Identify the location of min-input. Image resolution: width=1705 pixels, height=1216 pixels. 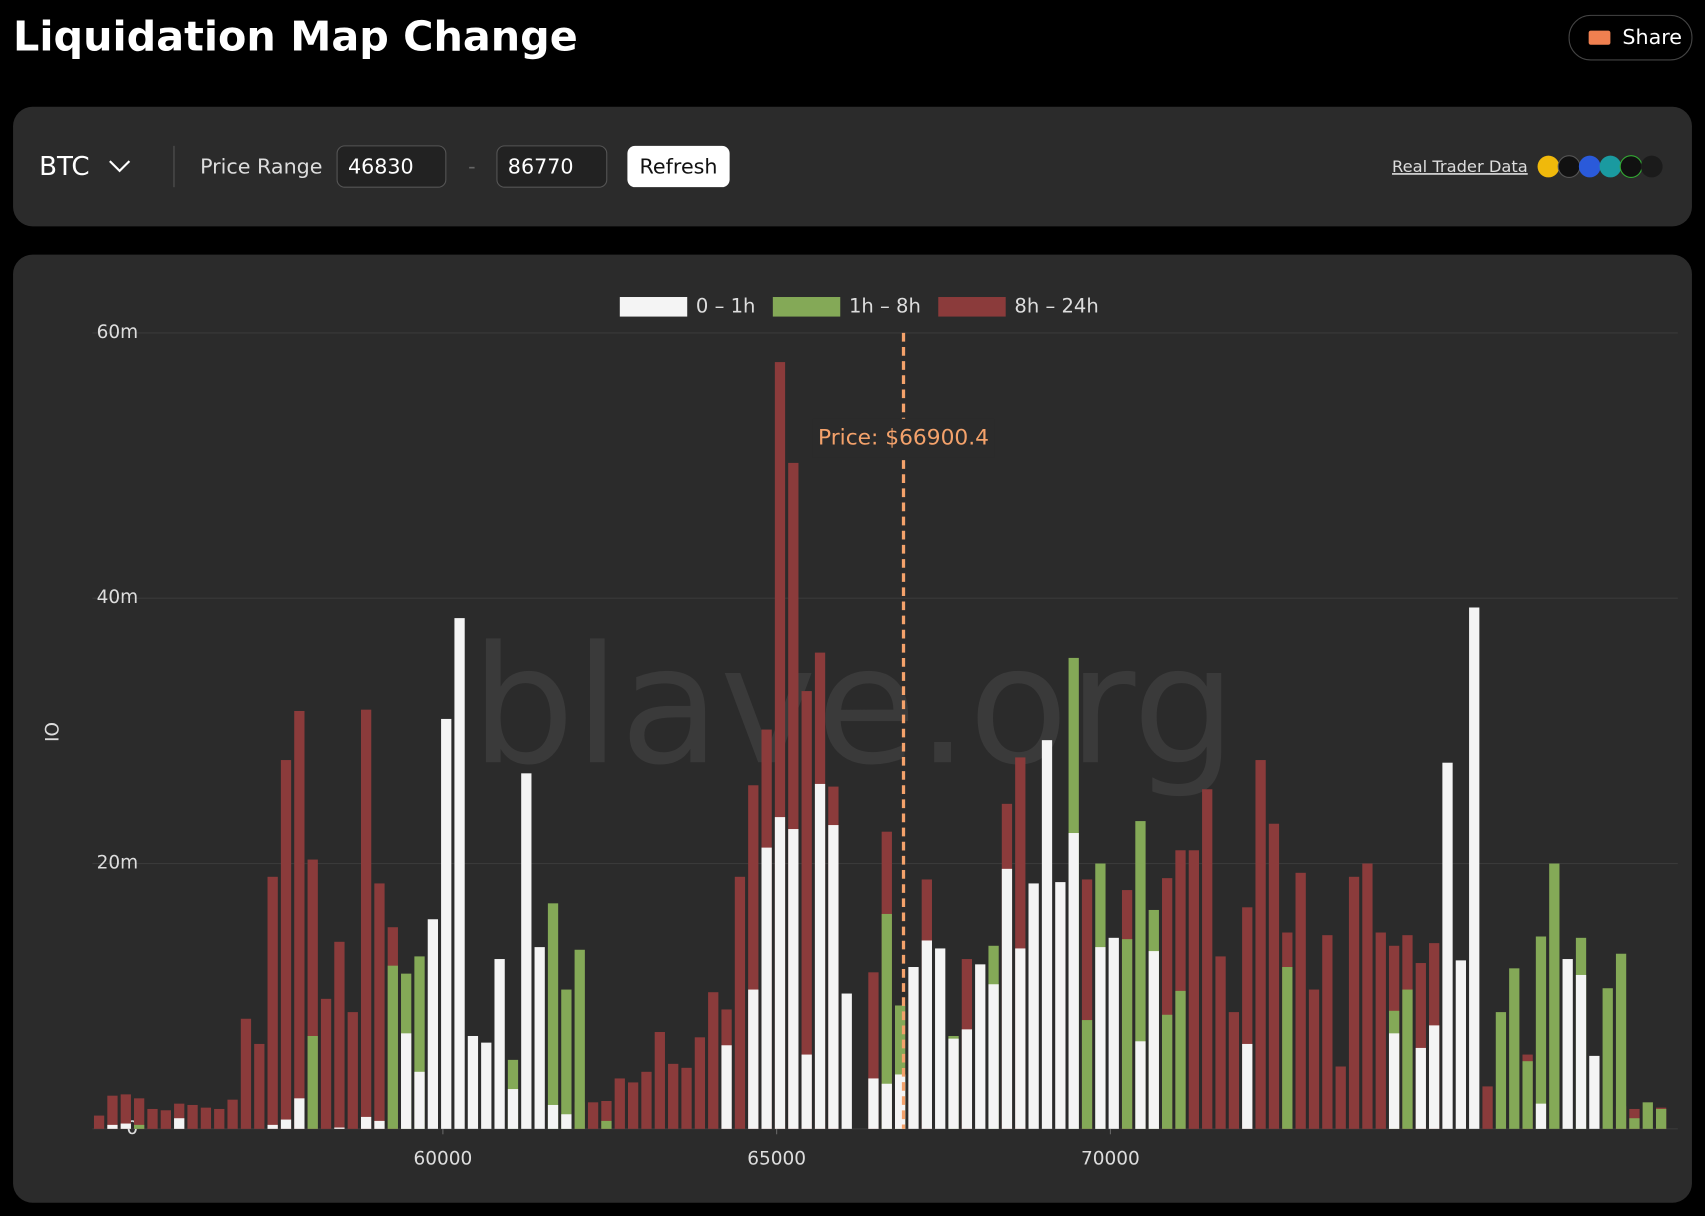
(391, 166).